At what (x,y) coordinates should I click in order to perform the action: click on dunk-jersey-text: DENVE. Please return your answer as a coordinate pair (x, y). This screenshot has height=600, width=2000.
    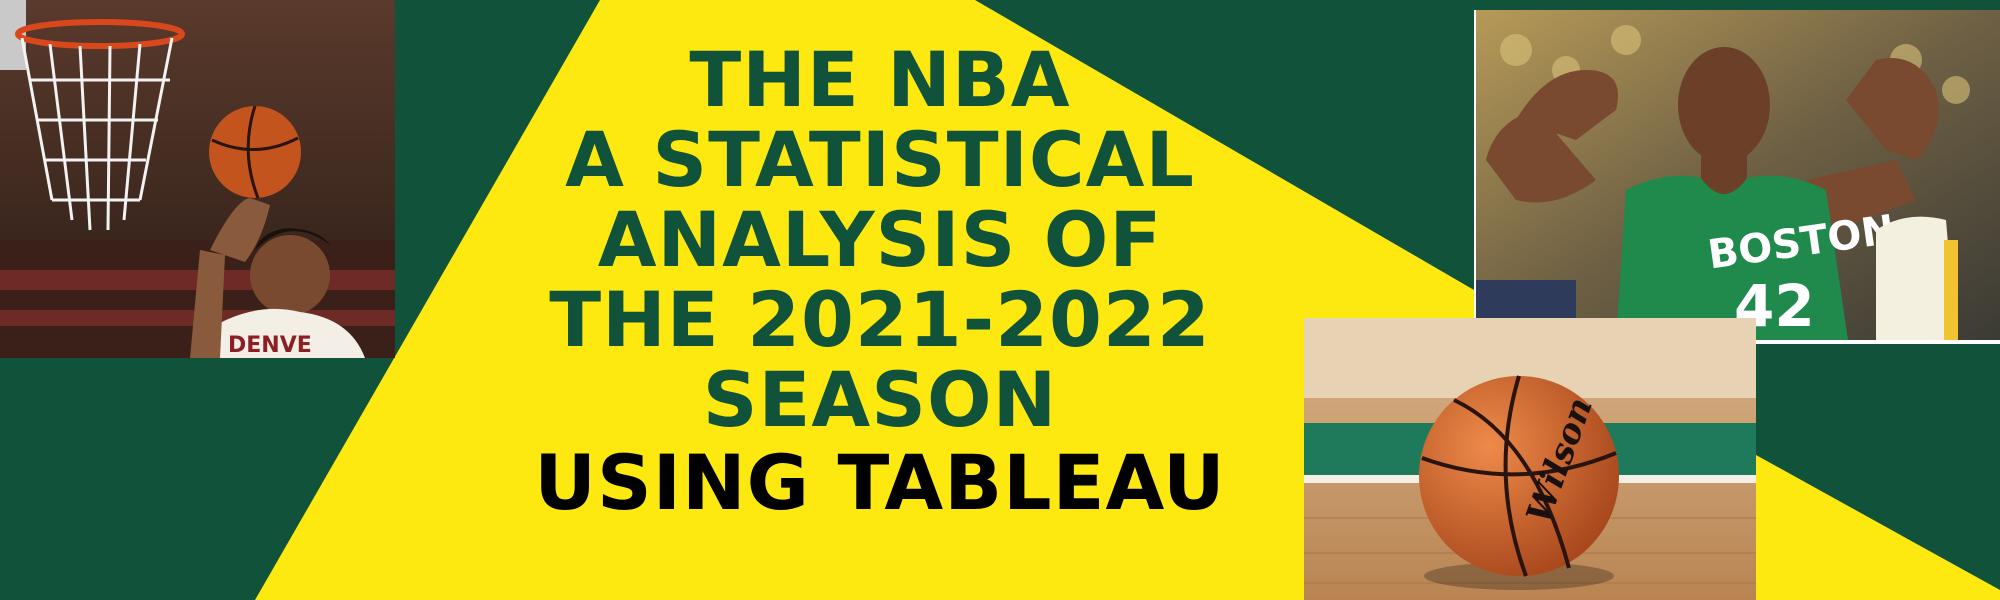
    Looking at the image, I should click on (270, 345).